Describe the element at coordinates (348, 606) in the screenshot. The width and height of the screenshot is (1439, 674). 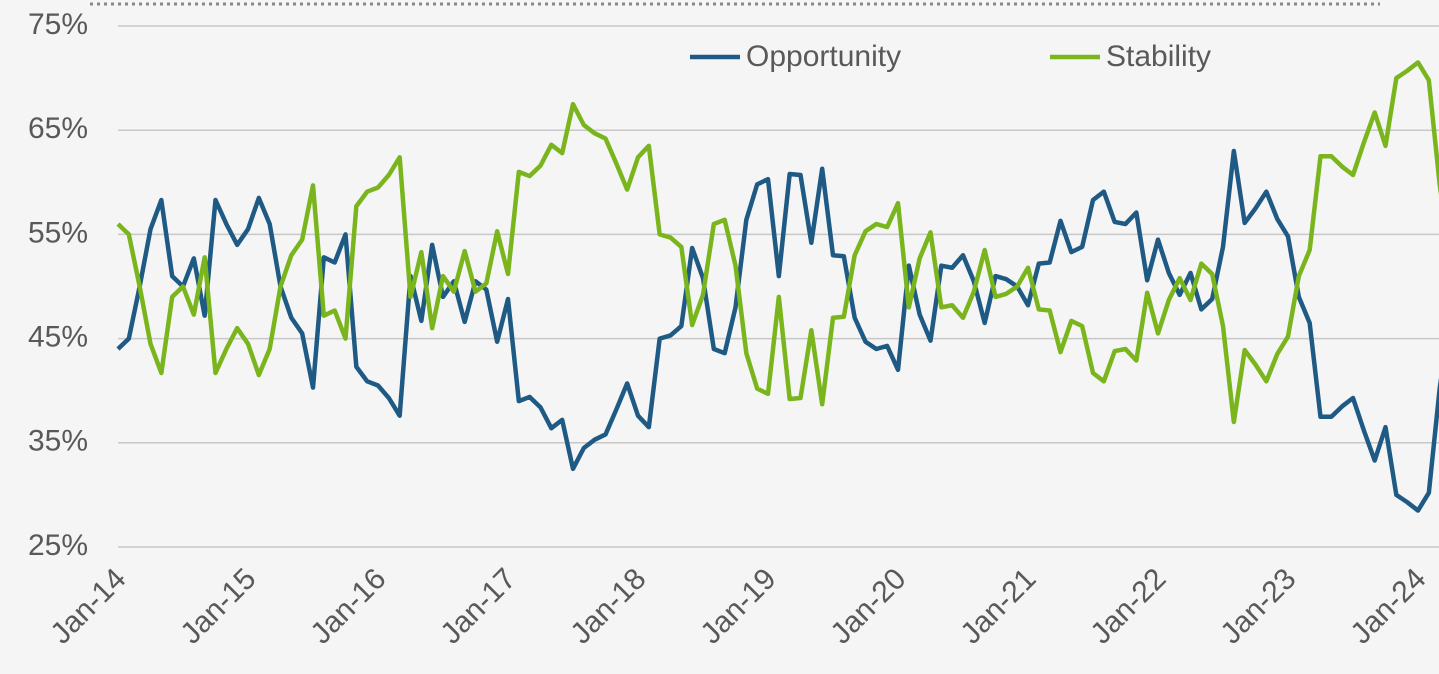
I see `x-tick-label: Jan-16` at that location.